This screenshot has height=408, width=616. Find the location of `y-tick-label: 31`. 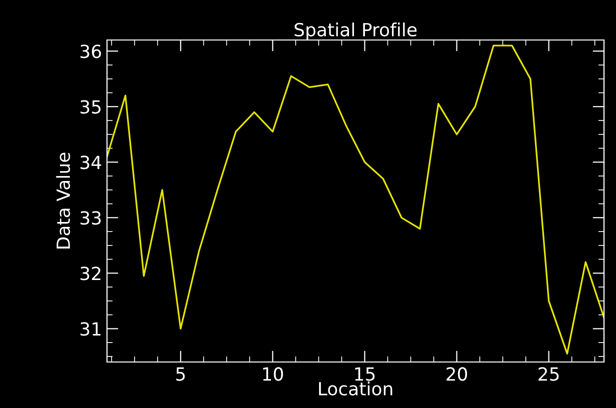

y-tick-label: 31 is located at coordinates (90, 329).